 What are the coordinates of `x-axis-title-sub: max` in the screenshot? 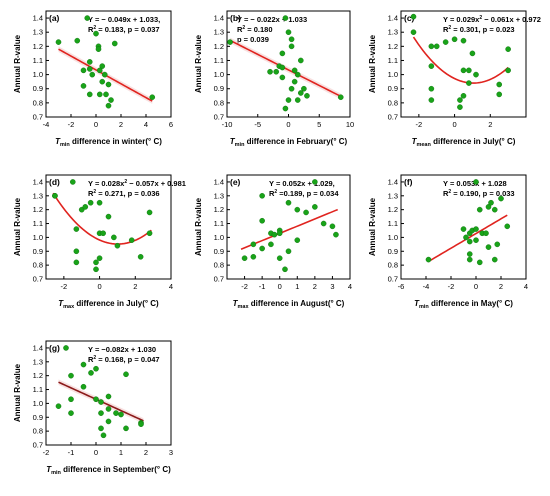 It's located at (244, 307).